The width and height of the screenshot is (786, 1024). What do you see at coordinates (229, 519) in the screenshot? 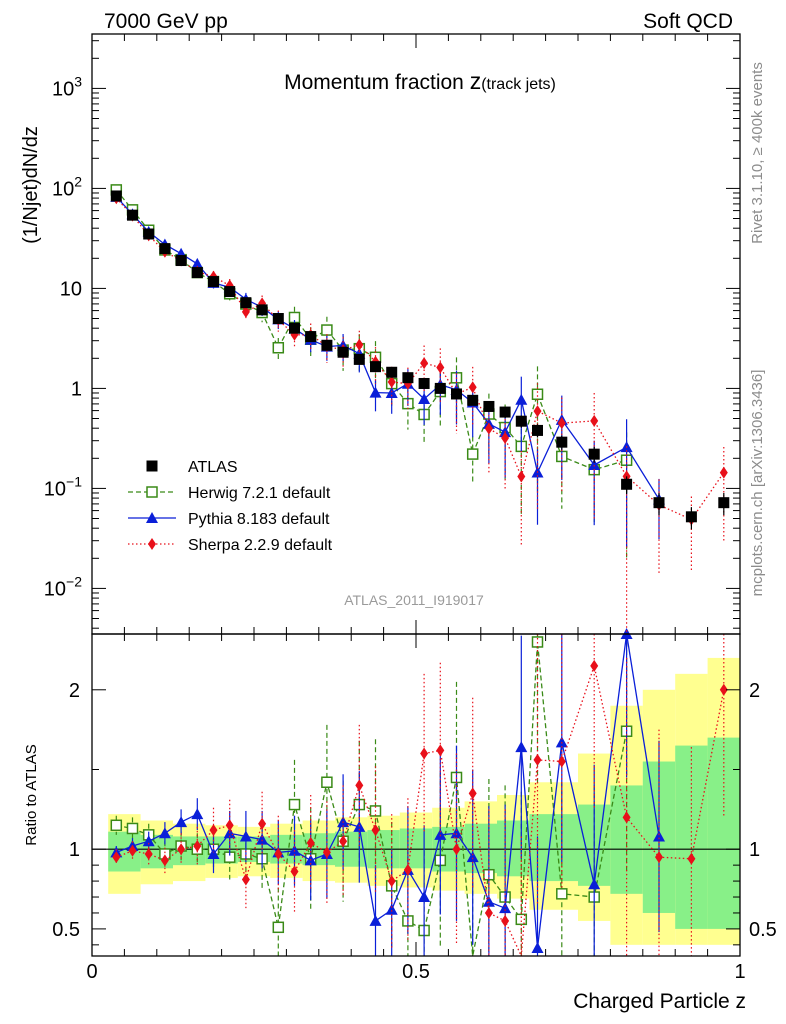
I see `legend-item-pythia: Pythia 8.183 default` at bounding box center [229, 519].